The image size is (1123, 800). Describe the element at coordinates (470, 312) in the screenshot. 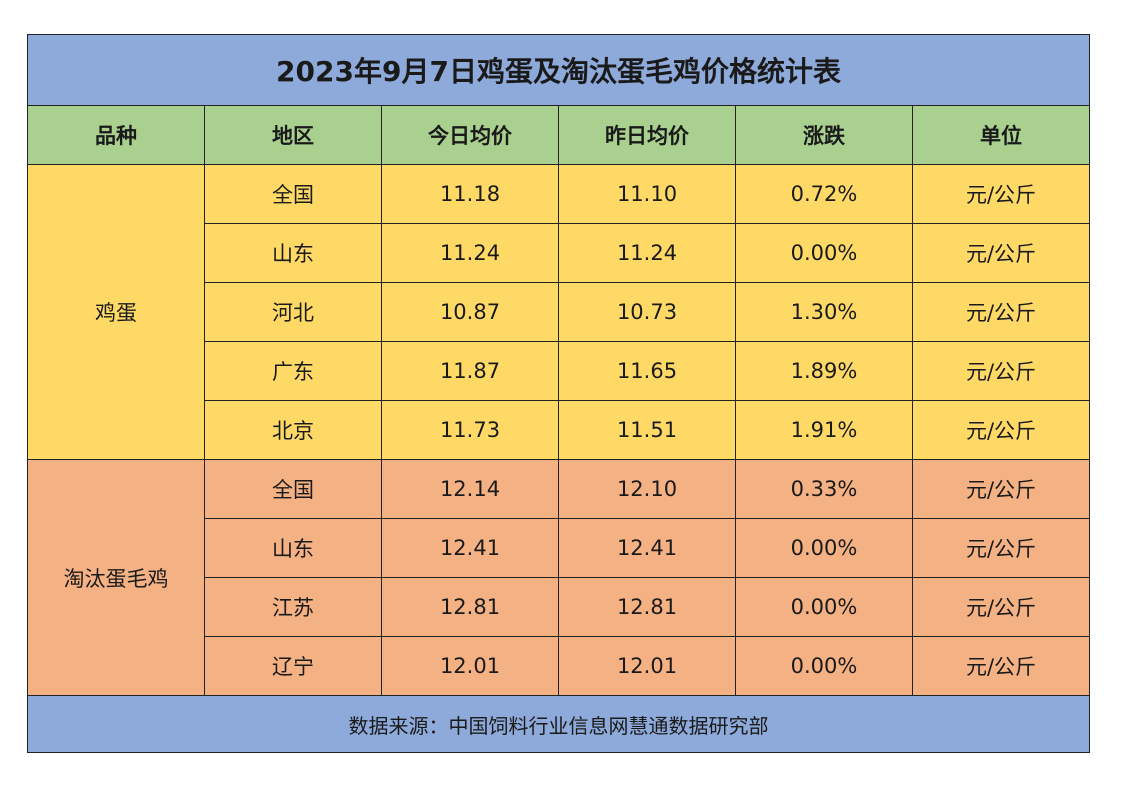

I see `data-cell: 10.87` at that location.